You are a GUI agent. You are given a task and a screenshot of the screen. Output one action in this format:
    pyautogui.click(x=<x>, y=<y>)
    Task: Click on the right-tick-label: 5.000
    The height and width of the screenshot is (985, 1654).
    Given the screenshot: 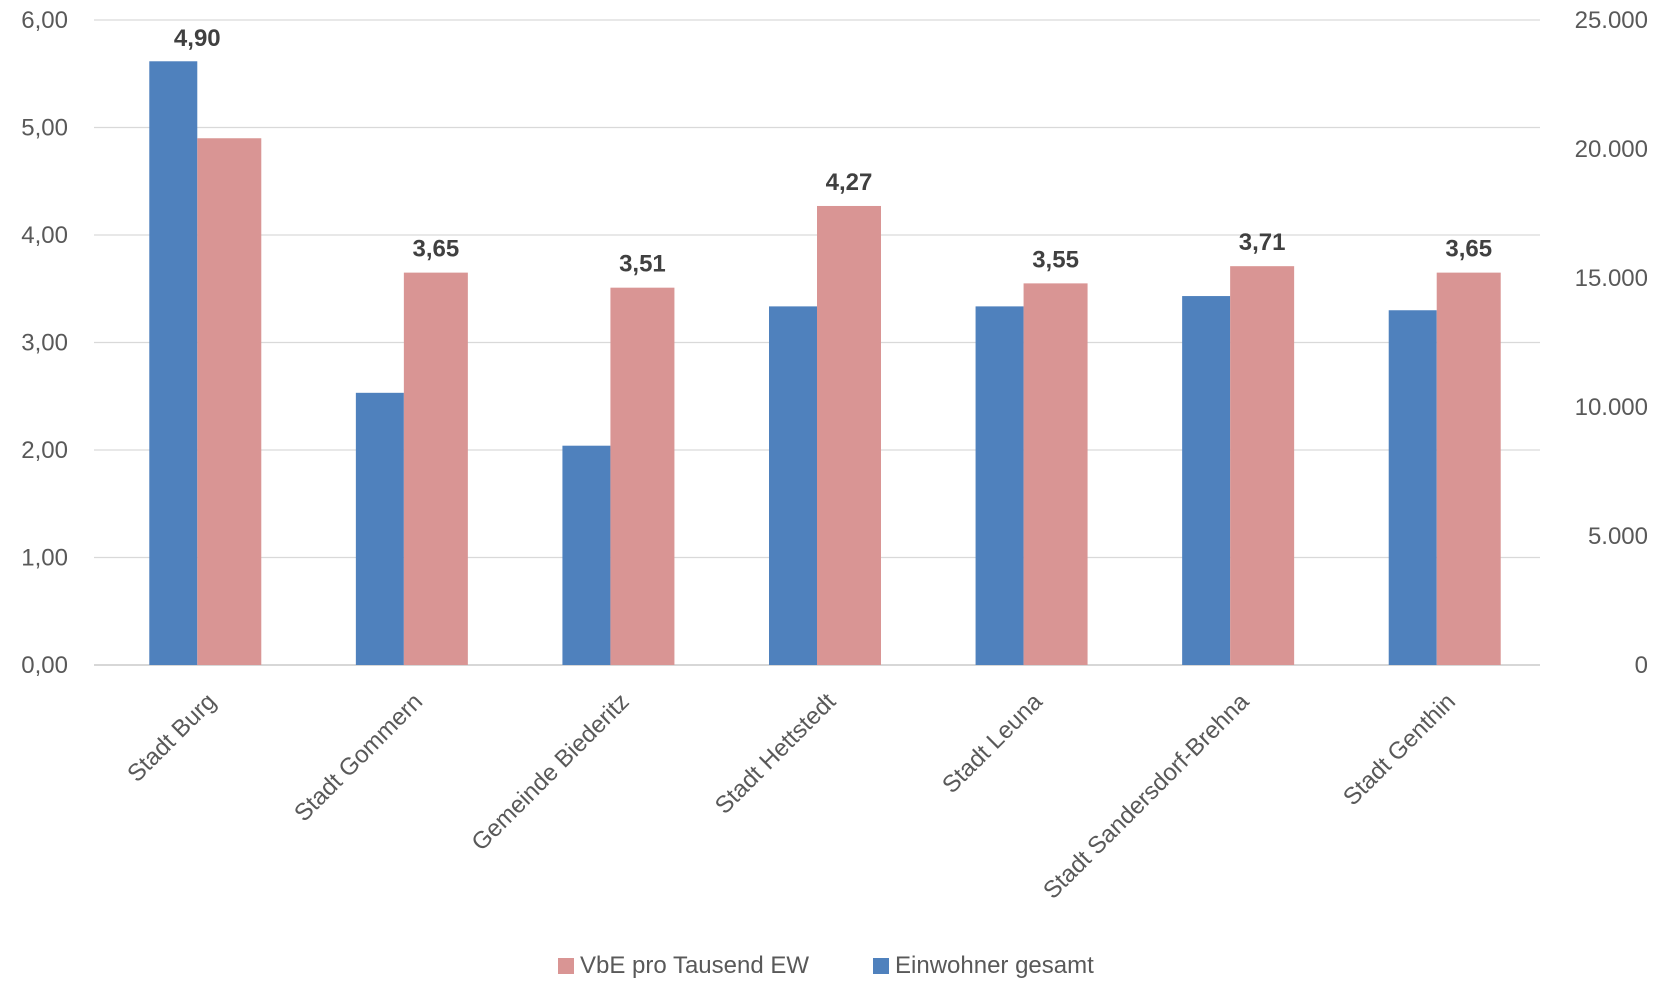 What is the action you would take?
    pyautogui.click(x=1618, y=536)
    